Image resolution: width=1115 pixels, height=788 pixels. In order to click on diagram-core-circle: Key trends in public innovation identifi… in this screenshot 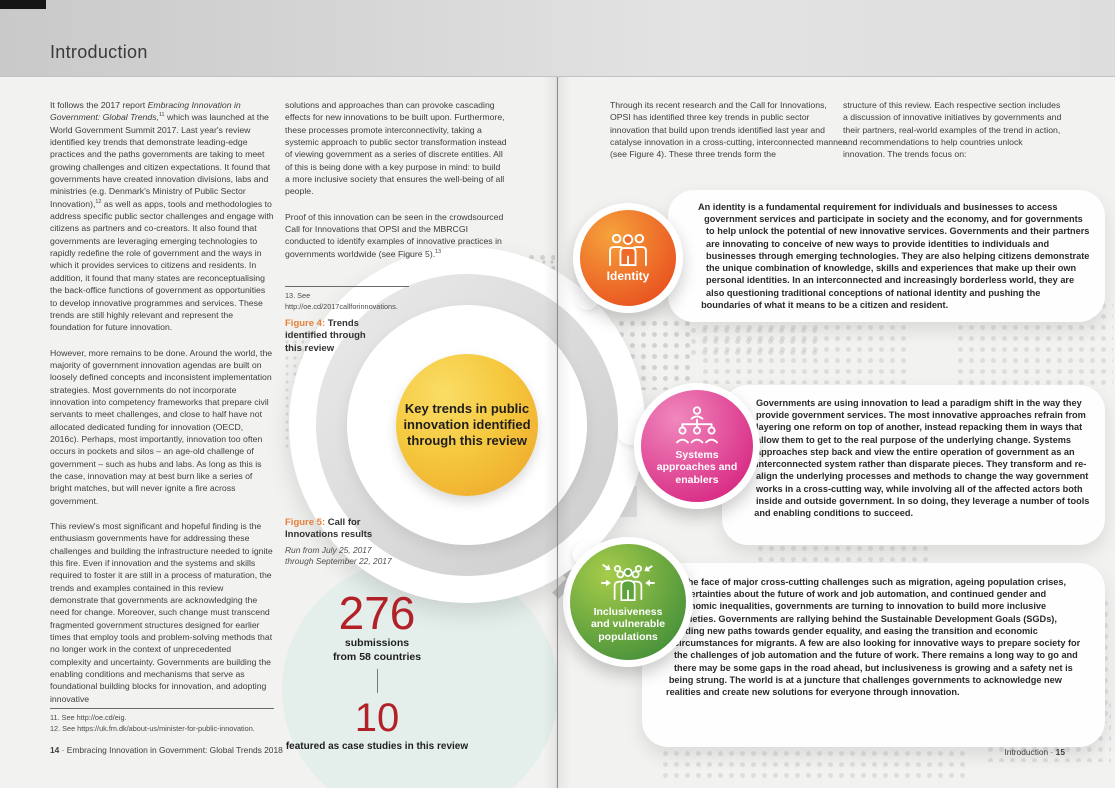, I will do `click(467, 425)`.